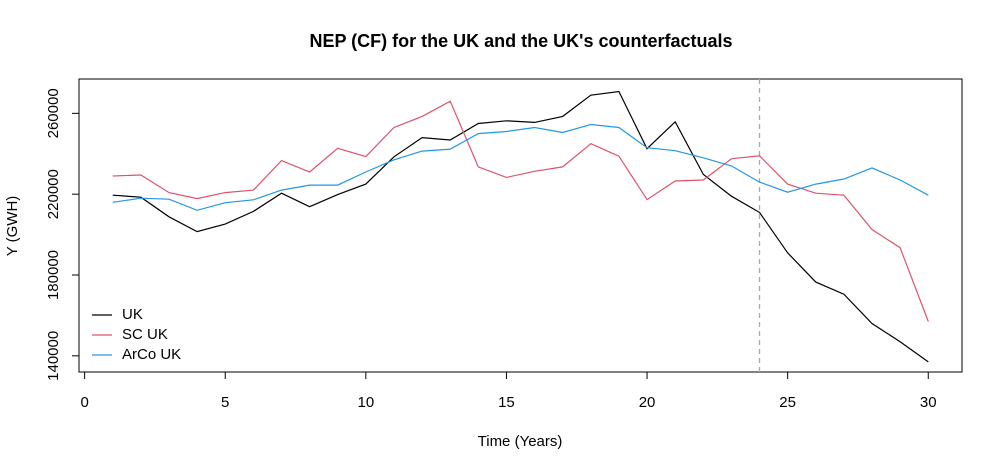  Describe the element at coordinates (787, 402) in the screenshot. I see `x-tick-label: 25` at that location.